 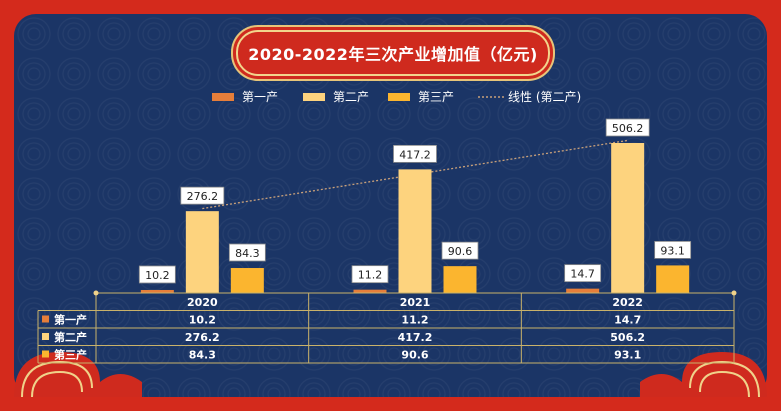 I want to click on bar-3-2022, so click(x=673, y=279).